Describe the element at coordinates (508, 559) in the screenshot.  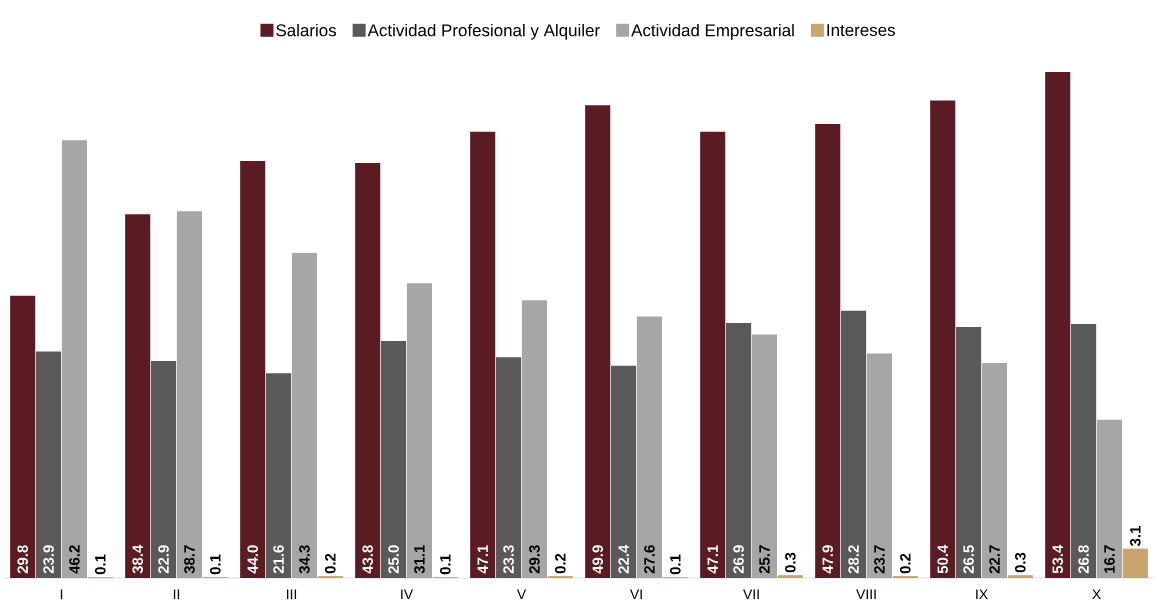
I see `data-label: 23.3` at that location.